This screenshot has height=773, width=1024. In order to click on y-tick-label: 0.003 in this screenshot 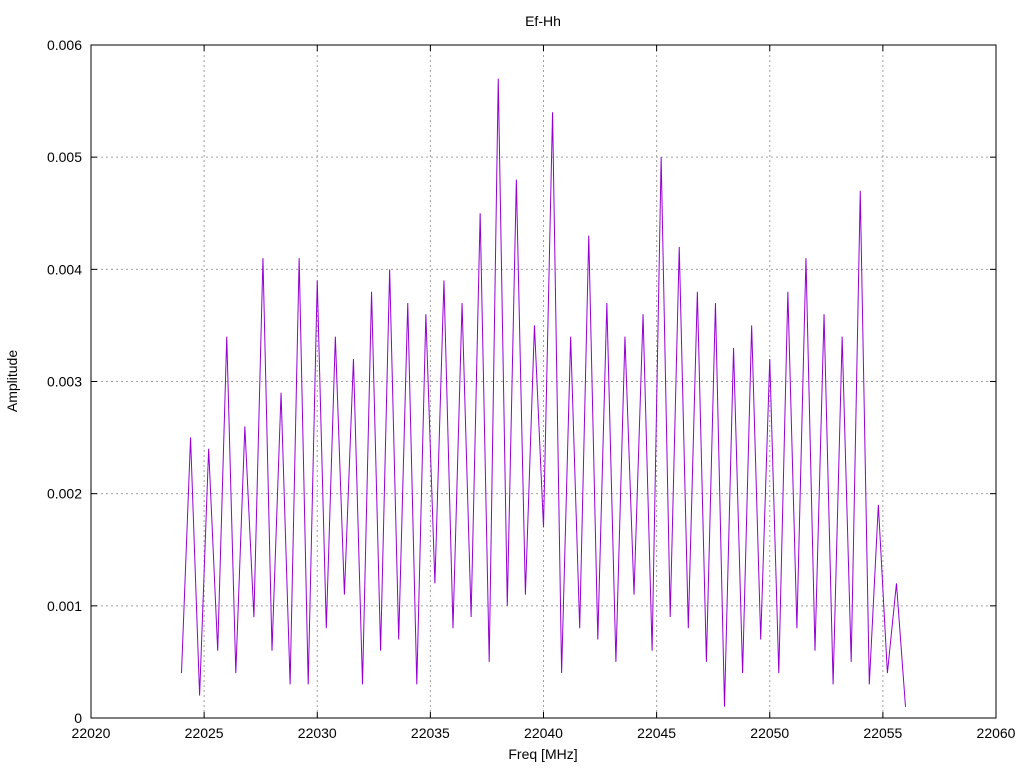, I will do `click(64, 382)`.